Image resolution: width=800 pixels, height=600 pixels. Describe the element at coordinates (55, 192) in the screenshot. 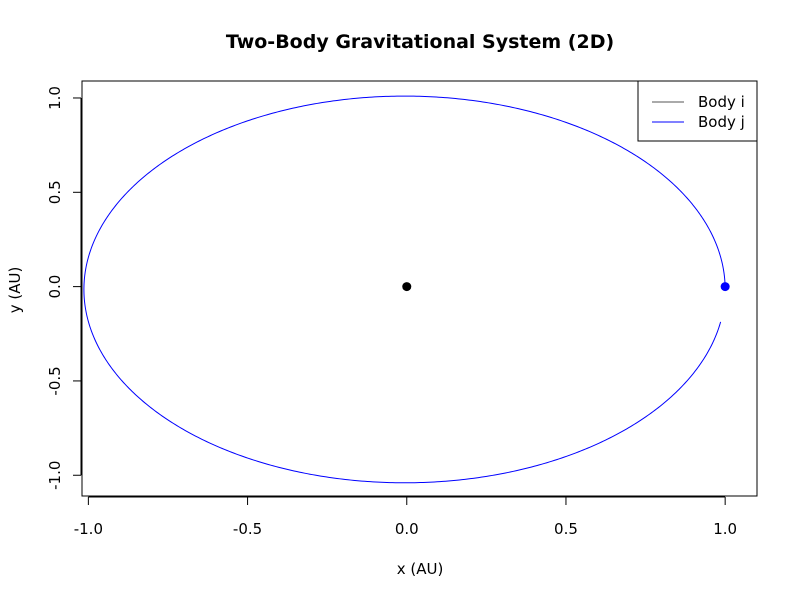

I see `y-tick-label: 0.5` at that location.